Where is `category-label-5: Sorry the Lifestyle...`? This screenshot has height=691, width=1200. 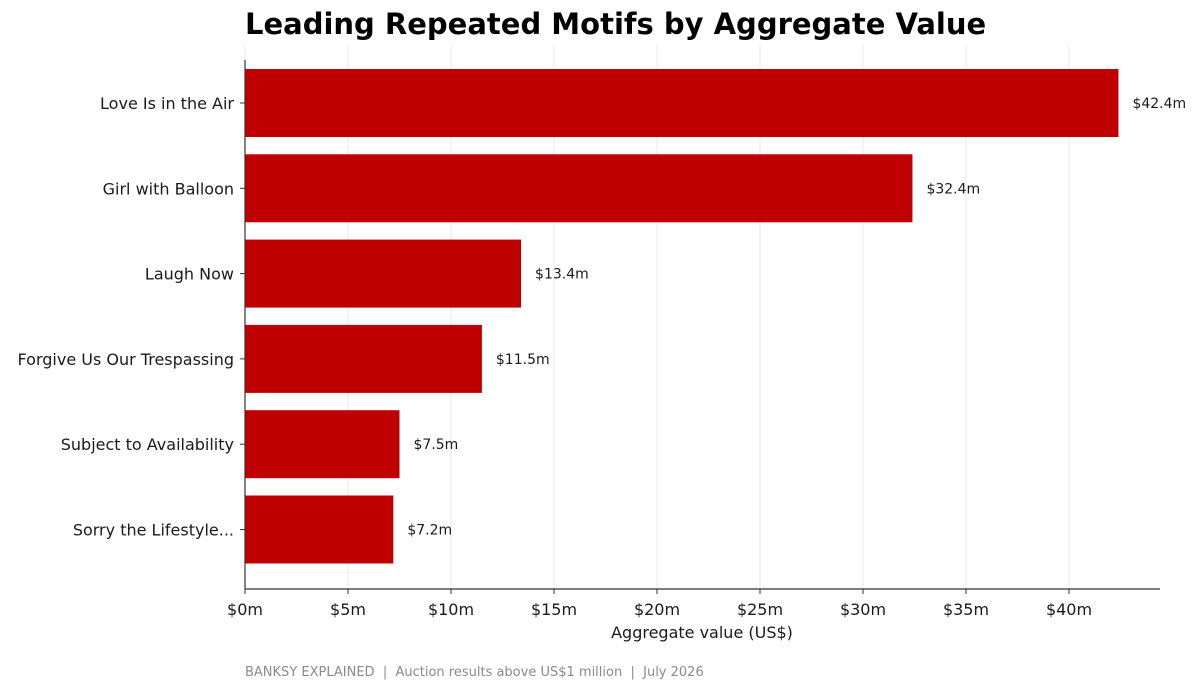 category-label-5: Sorry the Lifestyle... is located at coordinates (153, 530).